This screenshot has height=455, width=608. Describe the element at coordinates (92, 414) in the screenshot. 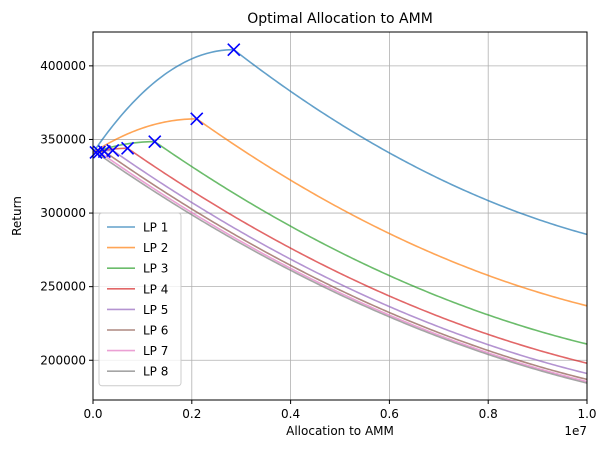

I see `x-tick-label: 0.0` at that location.